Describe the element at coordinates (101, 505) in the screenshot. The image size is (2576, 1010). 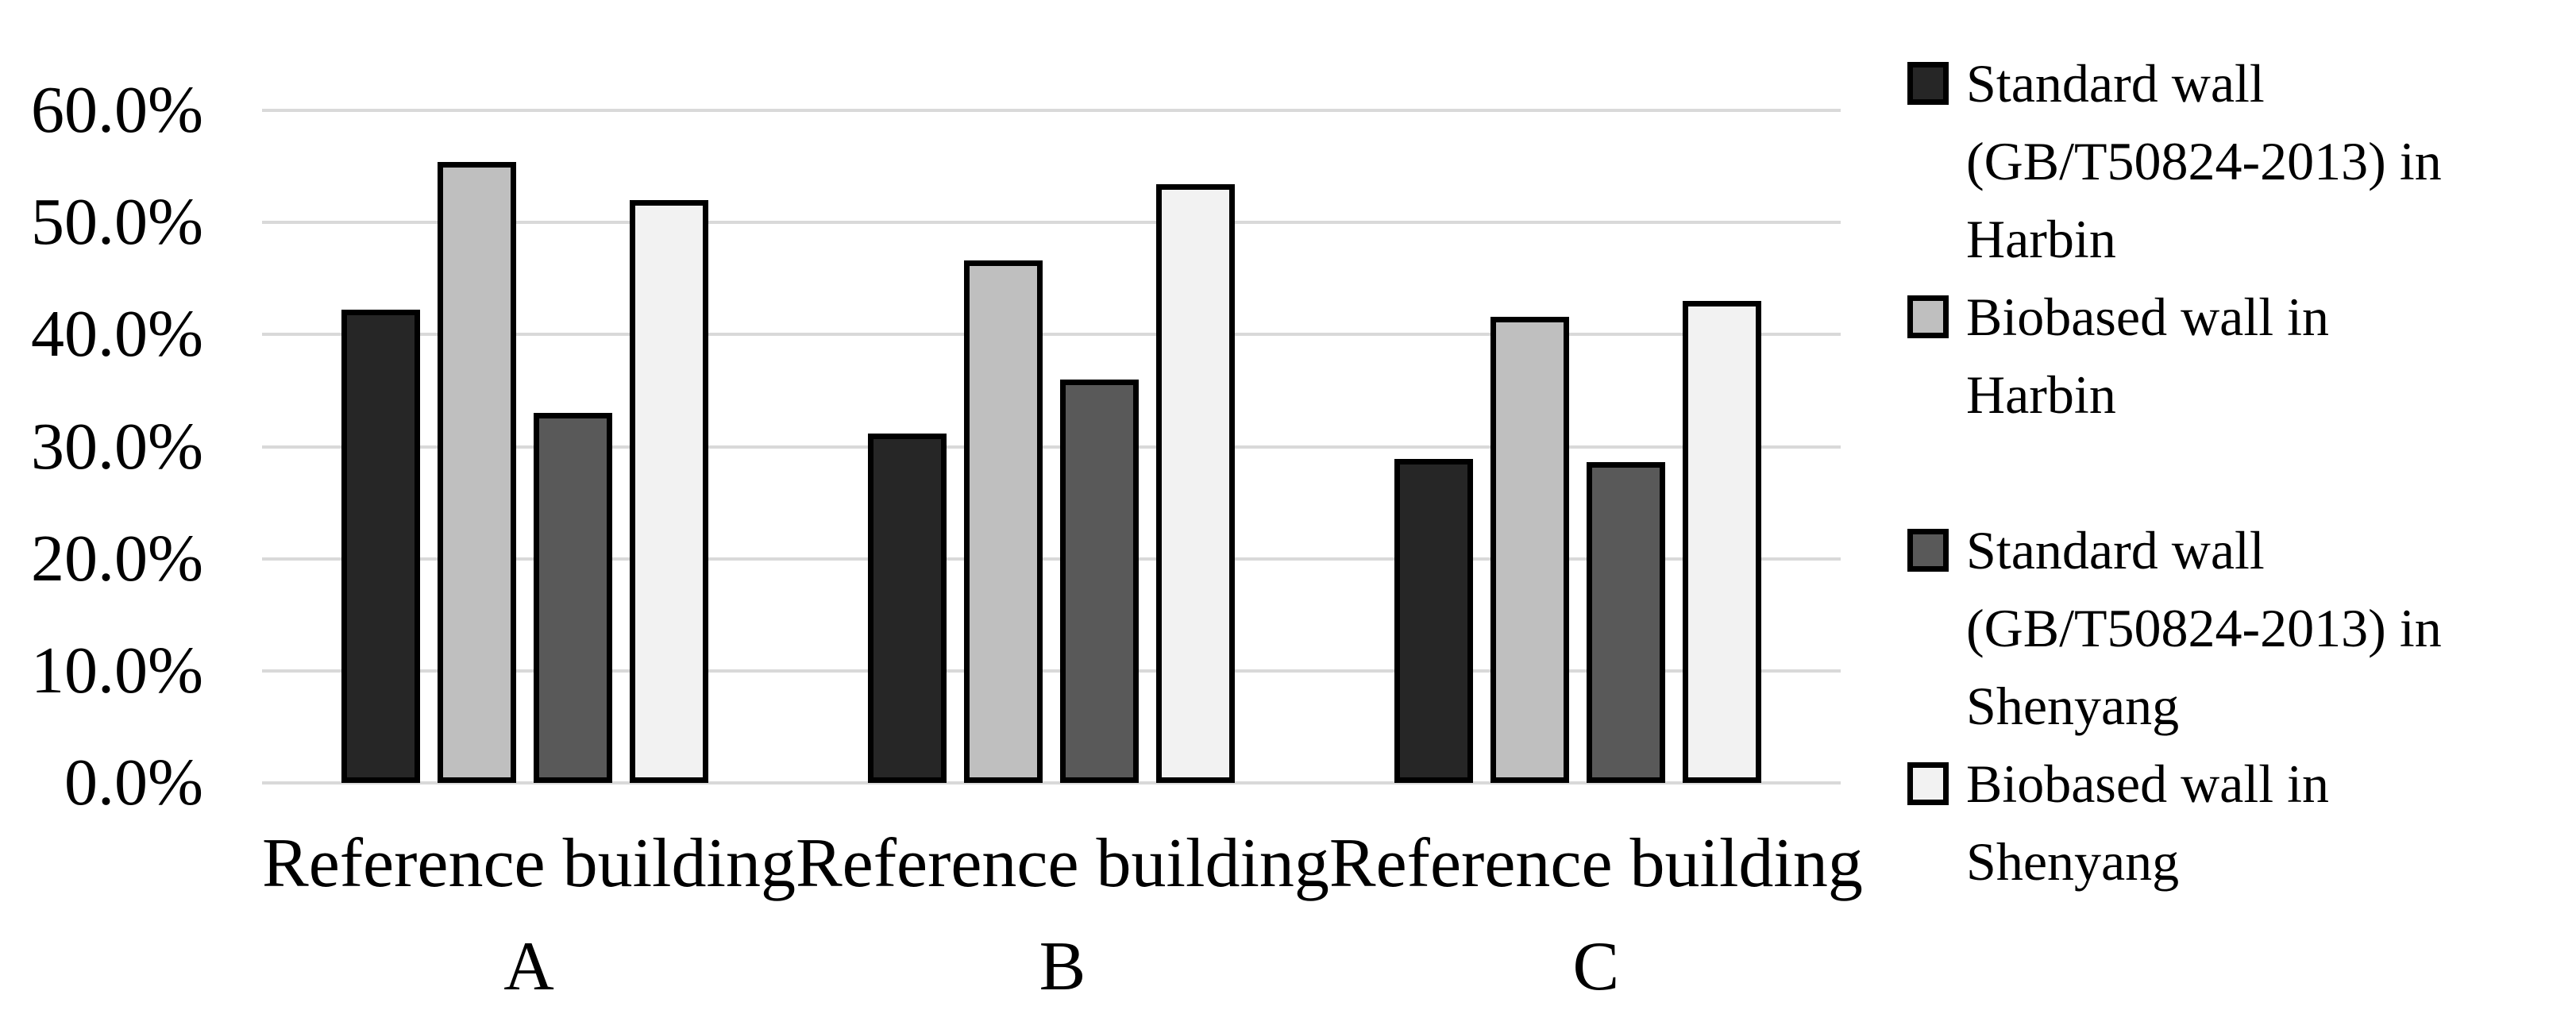
I see `y-axis-tick-labels: 0.0% 10.0% 20.0% 30.0% 40.0% 50.0% 60.0%` at that location.